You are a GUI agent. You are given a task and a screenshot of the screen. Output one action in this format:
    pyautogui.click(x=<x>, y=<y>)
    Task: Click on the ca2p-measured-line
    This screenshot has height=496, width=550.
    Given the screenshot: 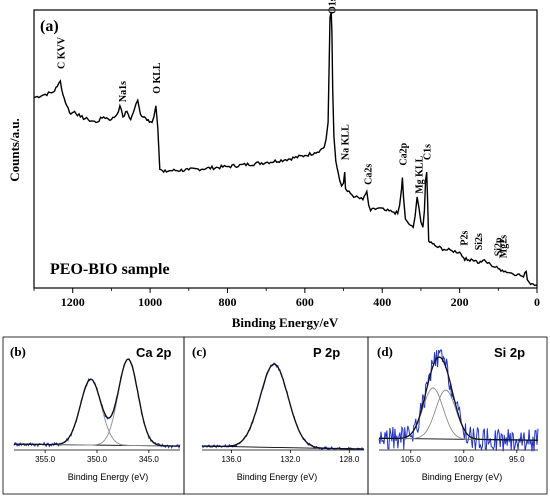 What is the action you would take?
    pyautogui.click(x=97, y=404)
    